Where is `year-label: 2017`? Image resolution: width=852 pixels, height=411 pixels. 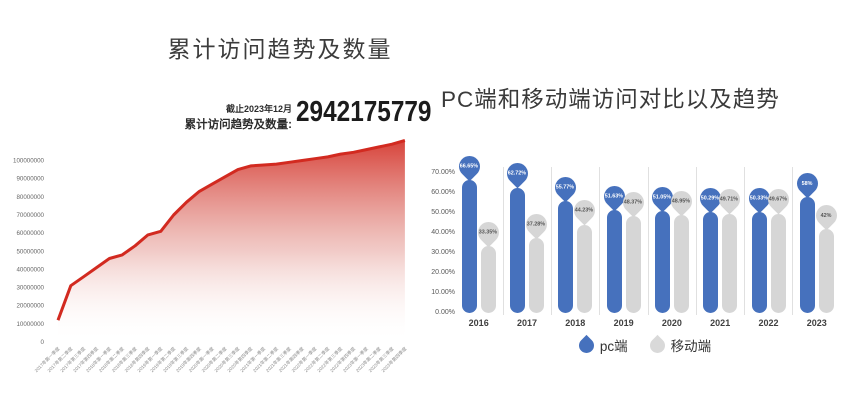
year-label: 2017 is located at coordinates (527, 323).